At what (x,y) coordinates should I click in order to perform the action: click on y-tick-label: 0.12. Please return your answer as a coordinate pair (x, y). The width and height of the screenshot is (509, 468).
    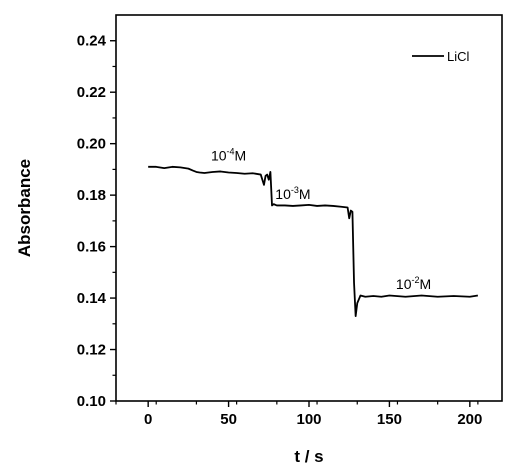
    Looking at the image, I should click on (91, 350).